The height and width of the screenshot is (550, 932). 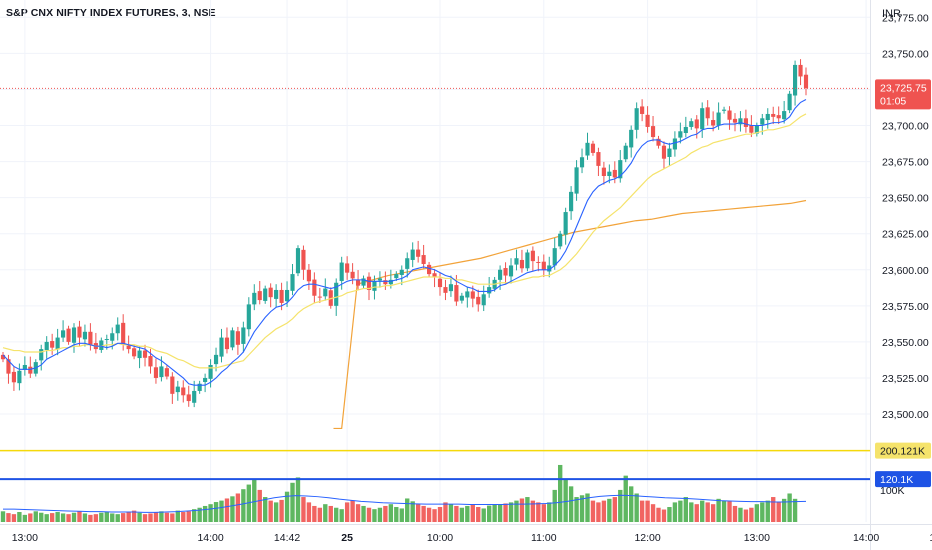 I want to click on volume-partial-label: 100K, so click(x=892, y=491).